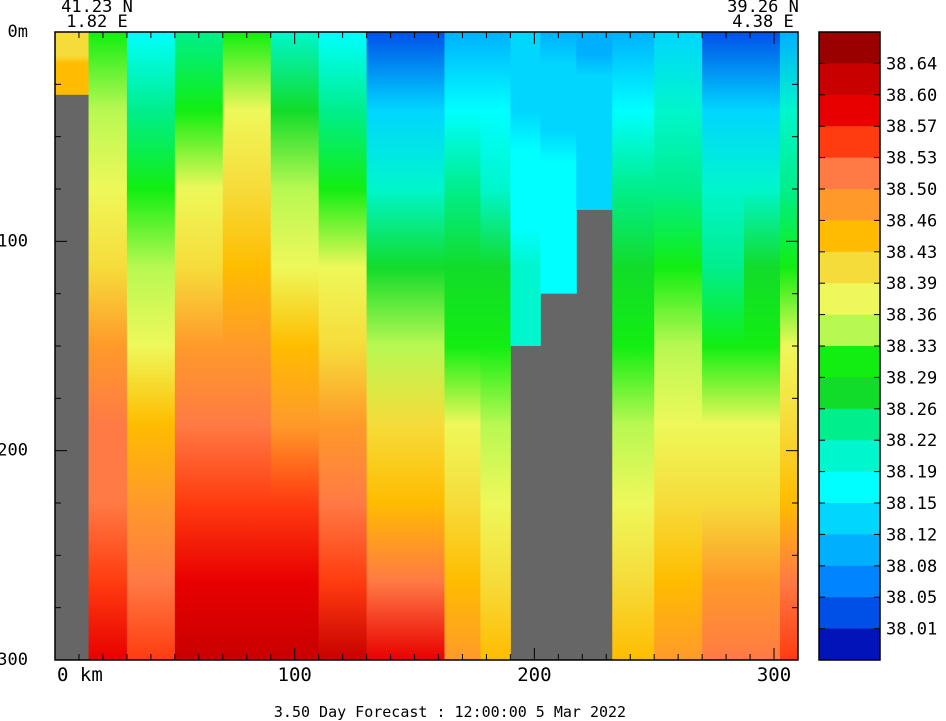 This screenshot has width=946, height=721. Describe the element at coordinates (911, 159) in the screenshot. I see `colorbar-label: 38.53` at that location.